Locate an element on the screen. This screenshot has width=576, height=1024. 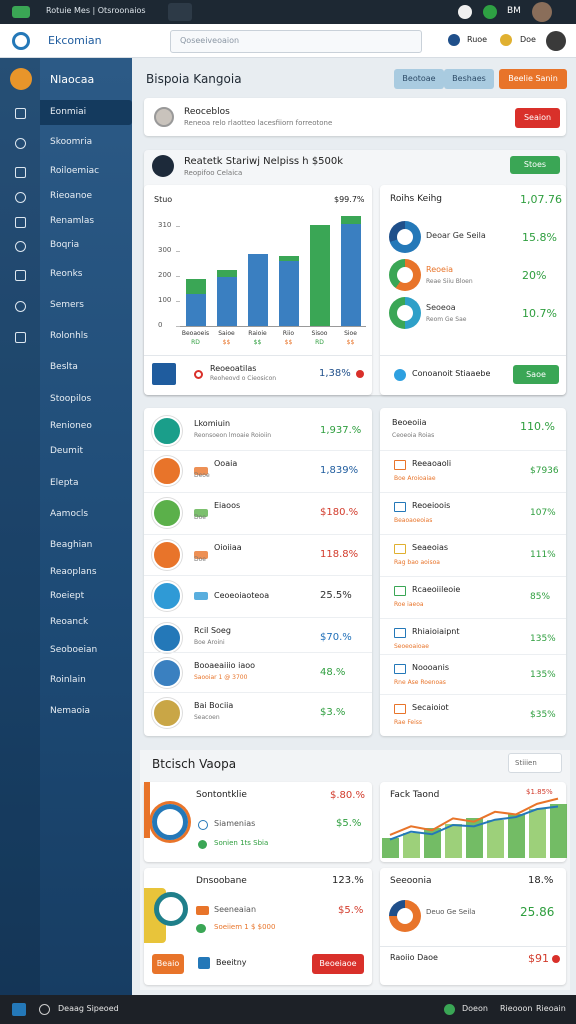
list-right-value: 135% is located at coordinates (543, 639).